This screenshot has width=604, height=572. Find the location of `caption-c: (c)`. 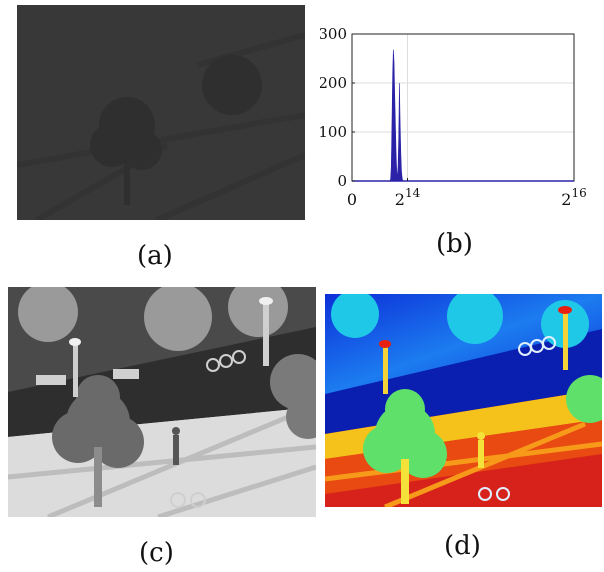

caption-c: (c) is located at coordinates (156, 553).